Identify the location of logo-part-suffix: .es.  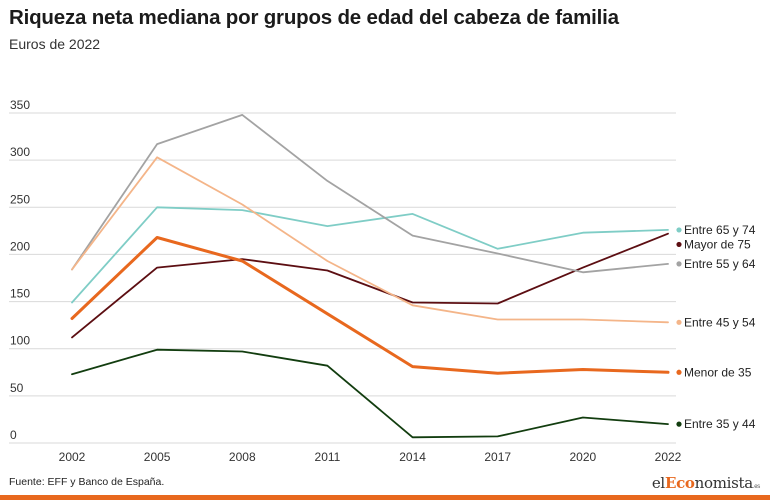
(756, 487).